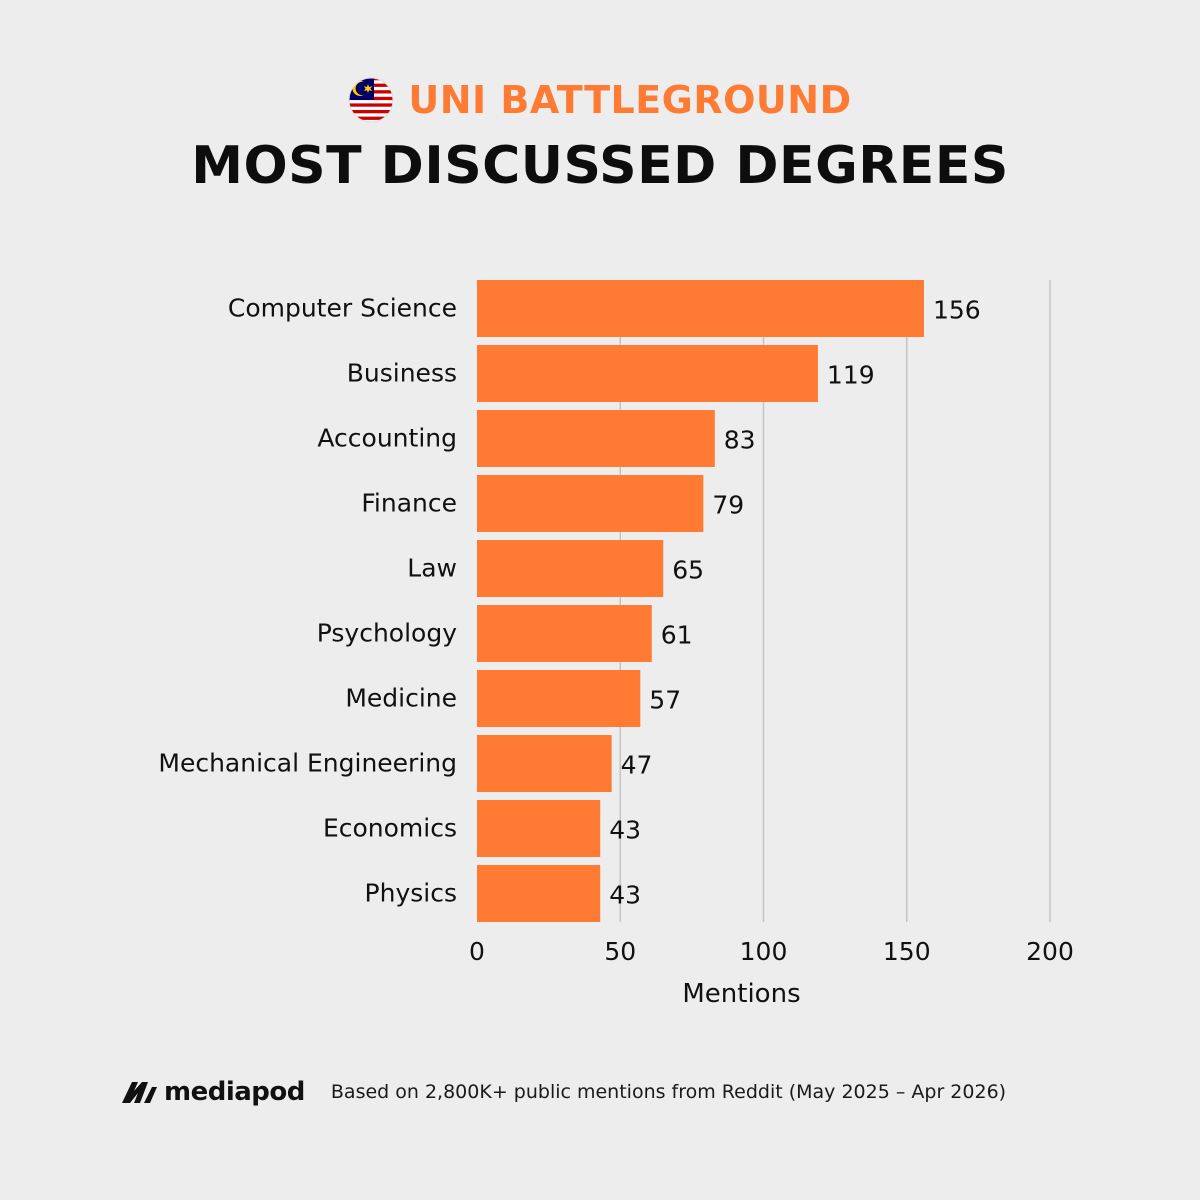 The image size is (1200, 1200). I want to click on category-label: Finance, so click(409, 503).